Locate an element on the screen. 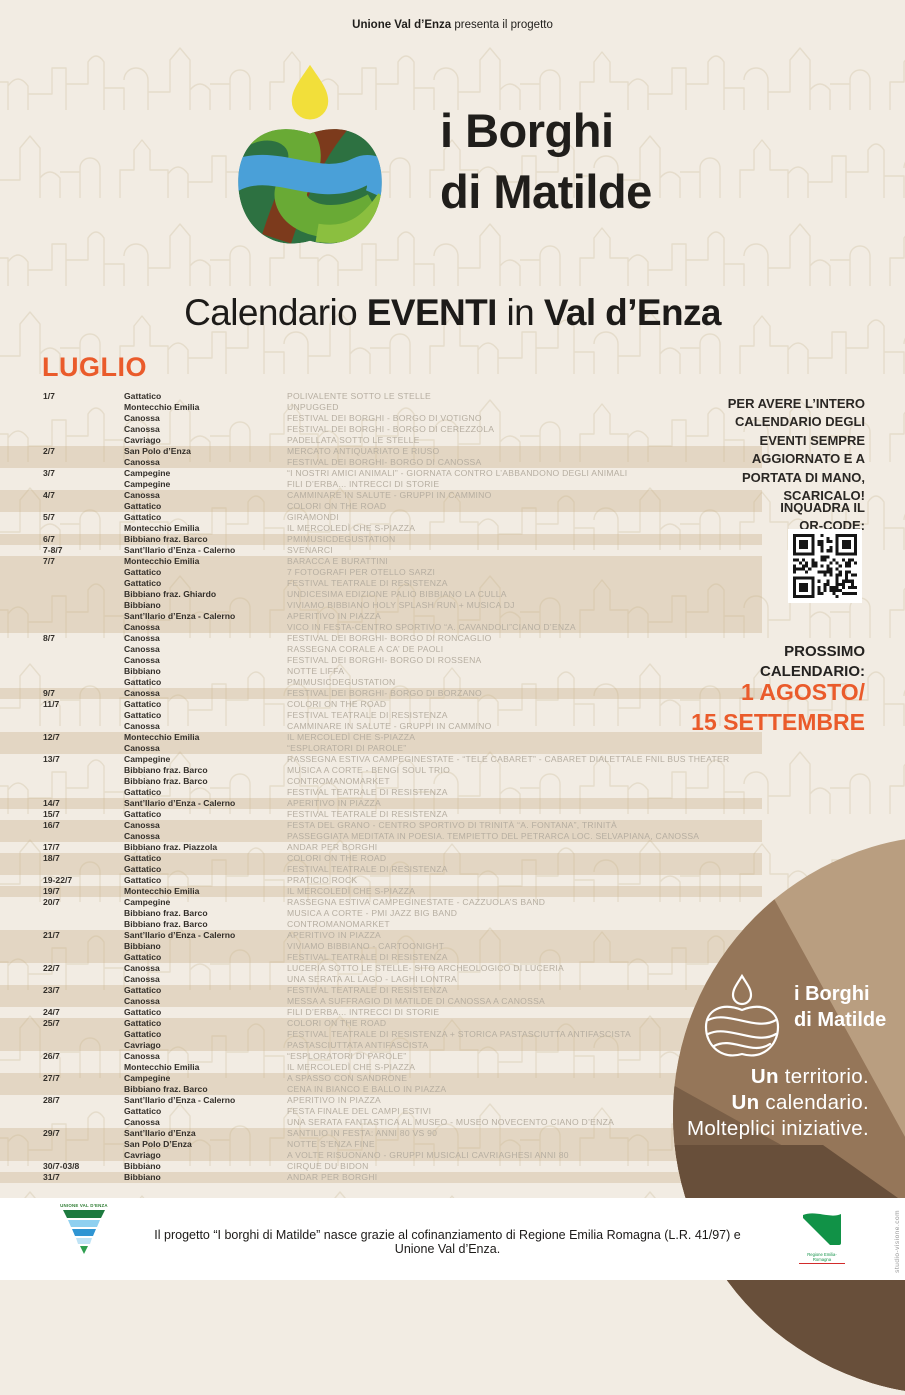 The height and width of the screenshot is (1395, 905). regione-caption: Regione Emilia-Romagna is located at coordinates (822, 1258).